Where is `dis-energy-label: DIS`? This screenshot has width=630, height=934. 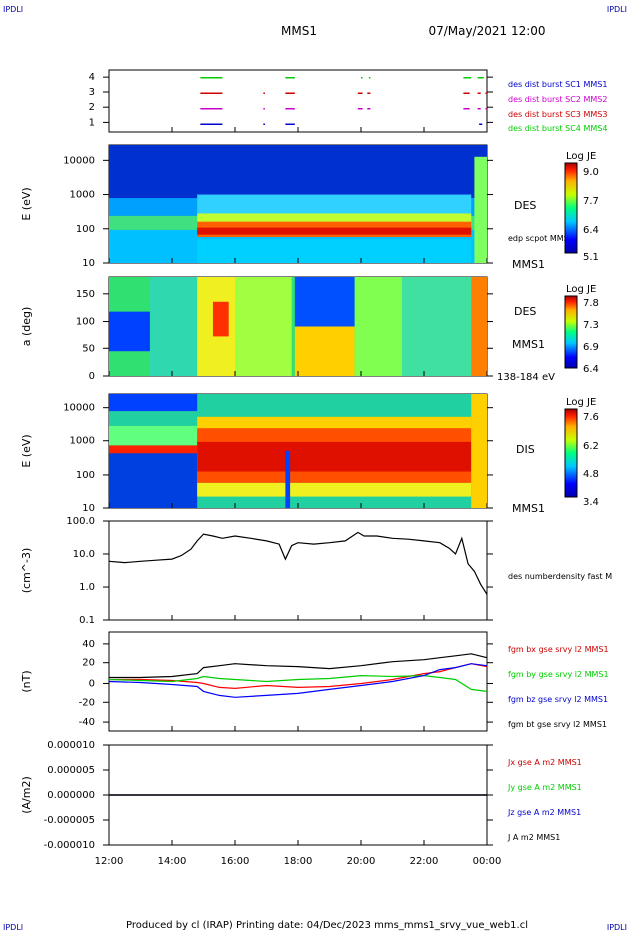
dis-energy-label: DIS is located at coordinates (525, 449).